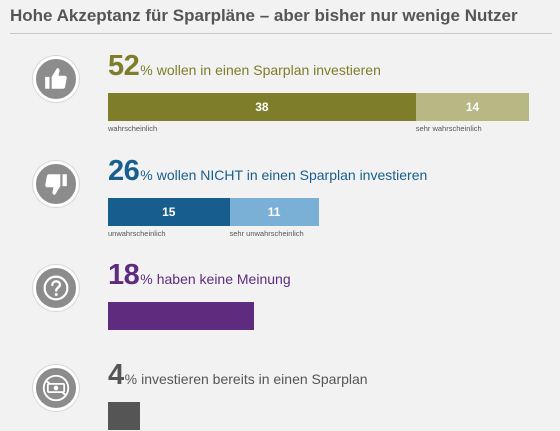 This screenshot has height=431, width=560. I want to click on title-divider, so click(281, 33).